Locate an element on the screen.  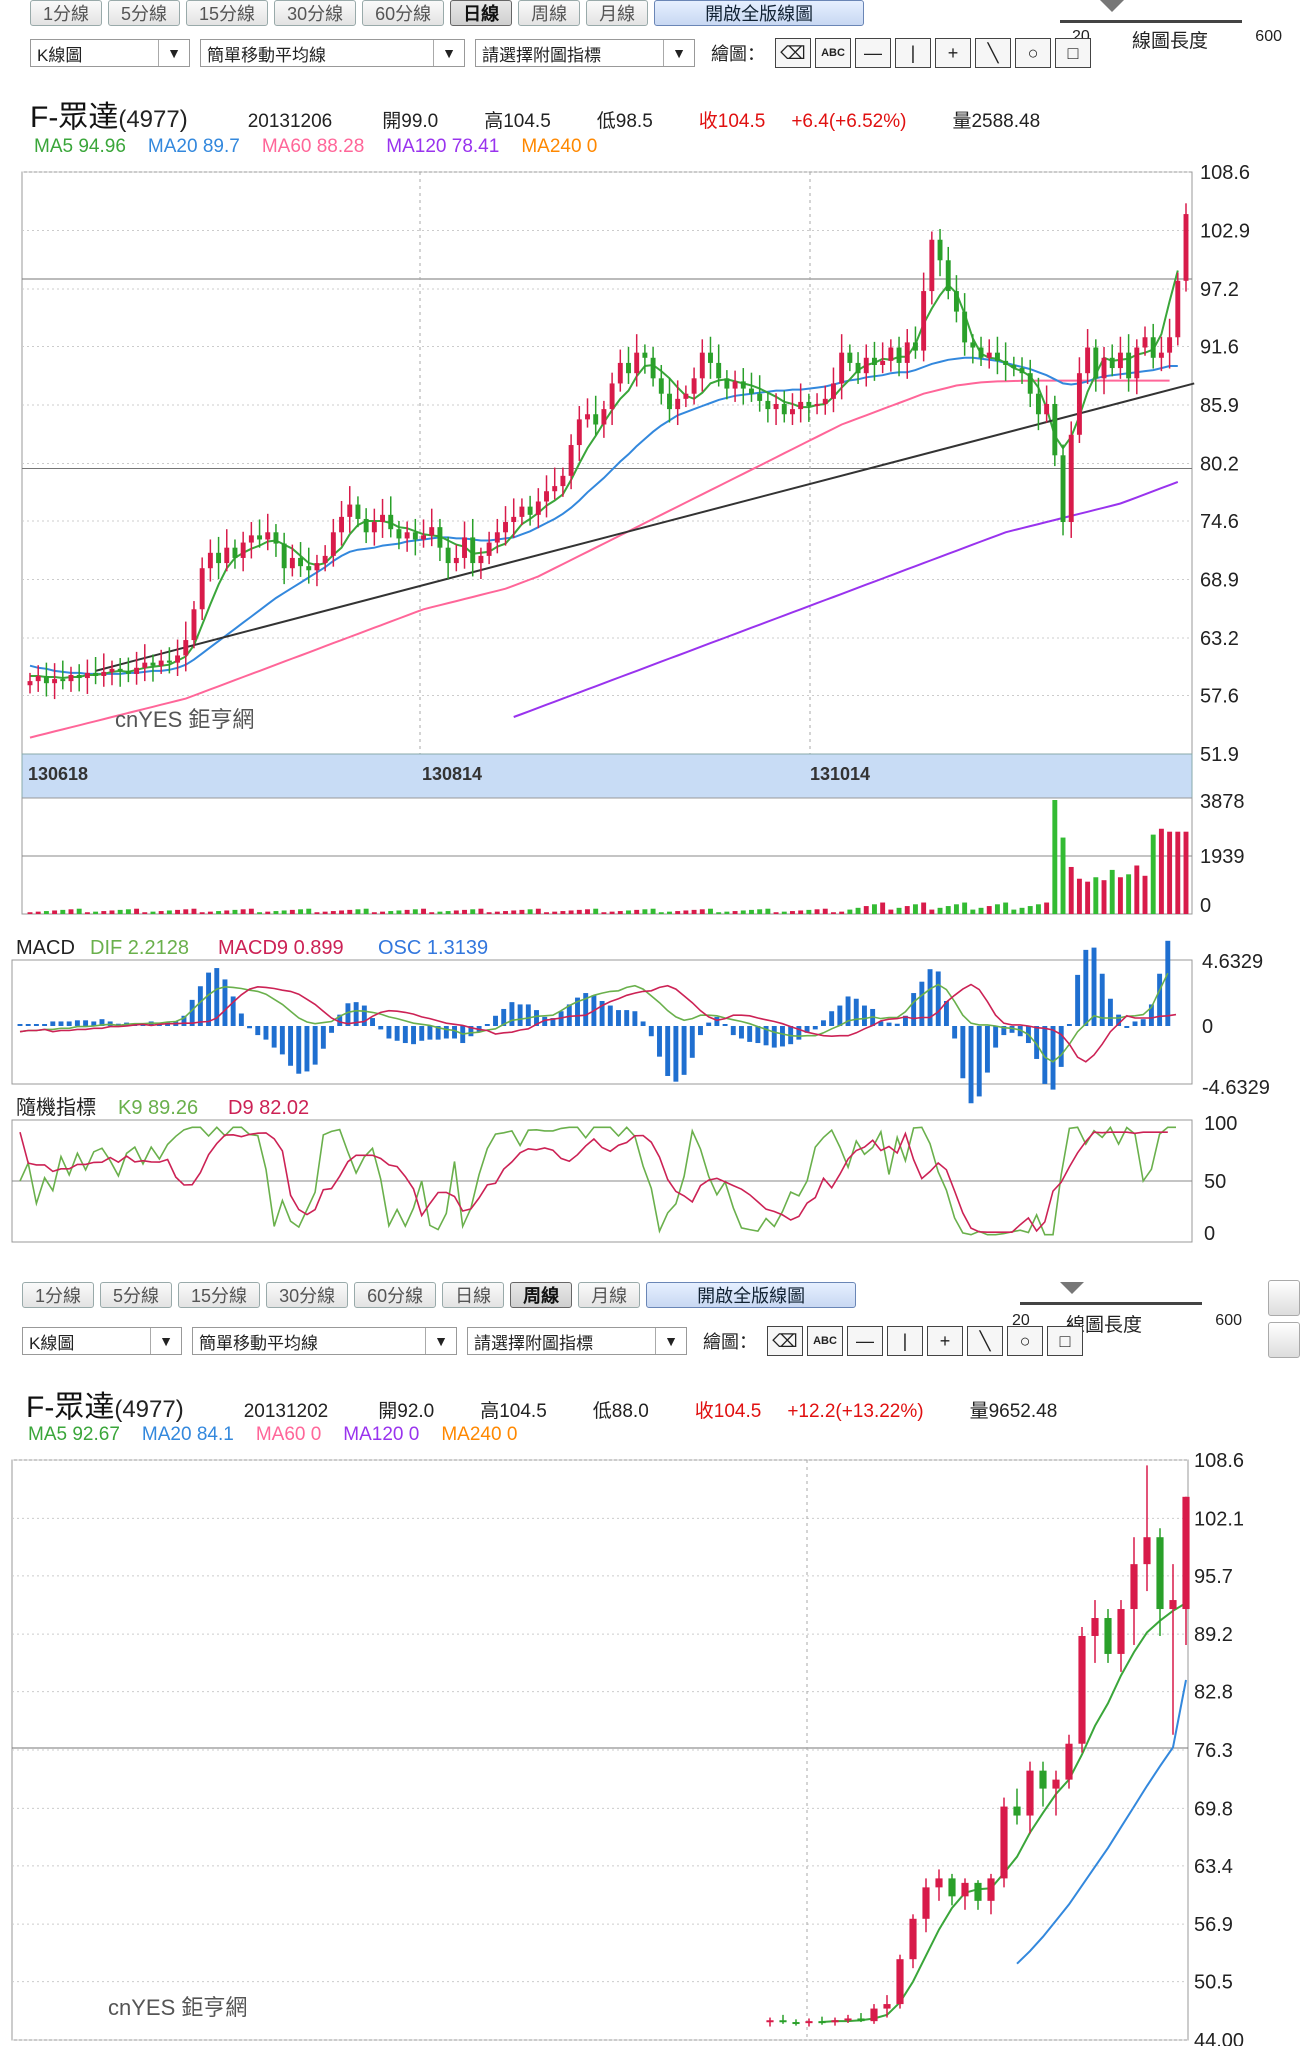
volume-tick-label: 0 is located at coordinates (1205, 906).